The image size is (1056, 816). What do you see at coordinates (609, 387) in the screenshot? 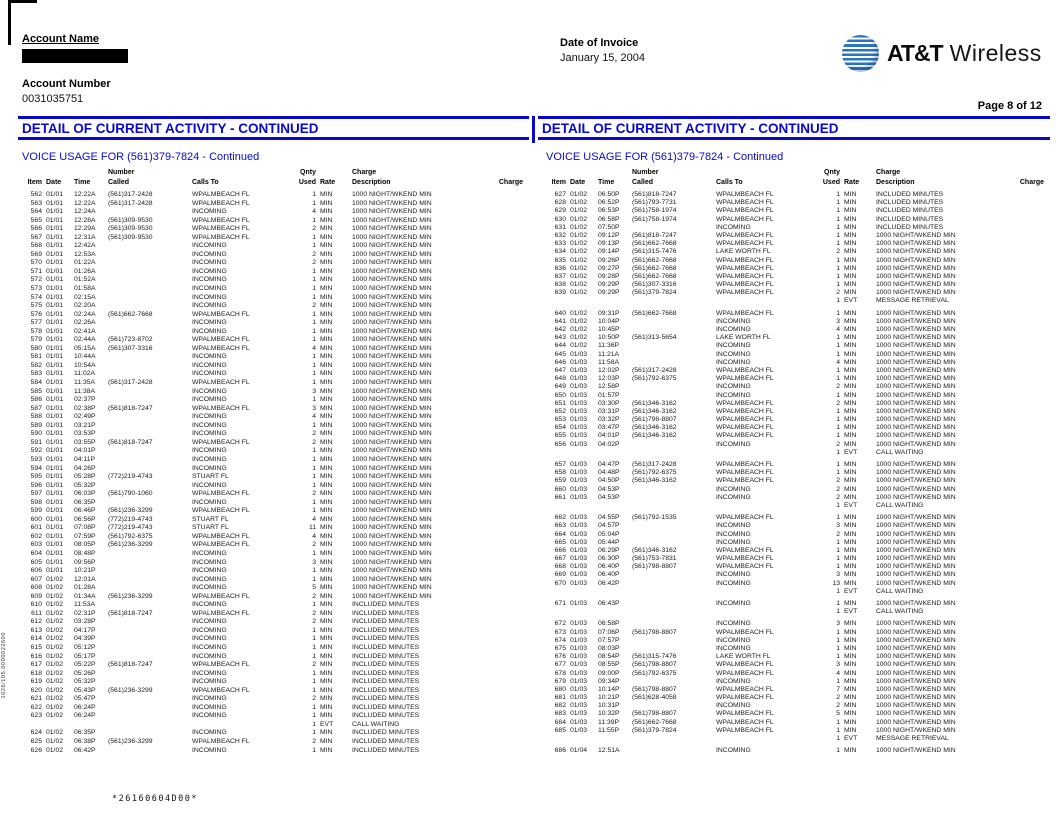
I see `cell-time: 12:58P` at bounding box center [609, 387].